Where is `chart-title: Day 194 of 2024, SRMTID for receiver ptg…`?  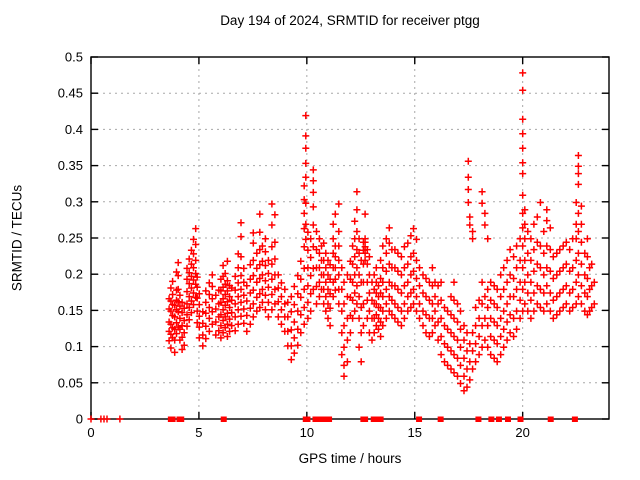 chart-title: Day 194 of 2024, SRMTID for receiver ptg… is located at coordinates (350, 20).